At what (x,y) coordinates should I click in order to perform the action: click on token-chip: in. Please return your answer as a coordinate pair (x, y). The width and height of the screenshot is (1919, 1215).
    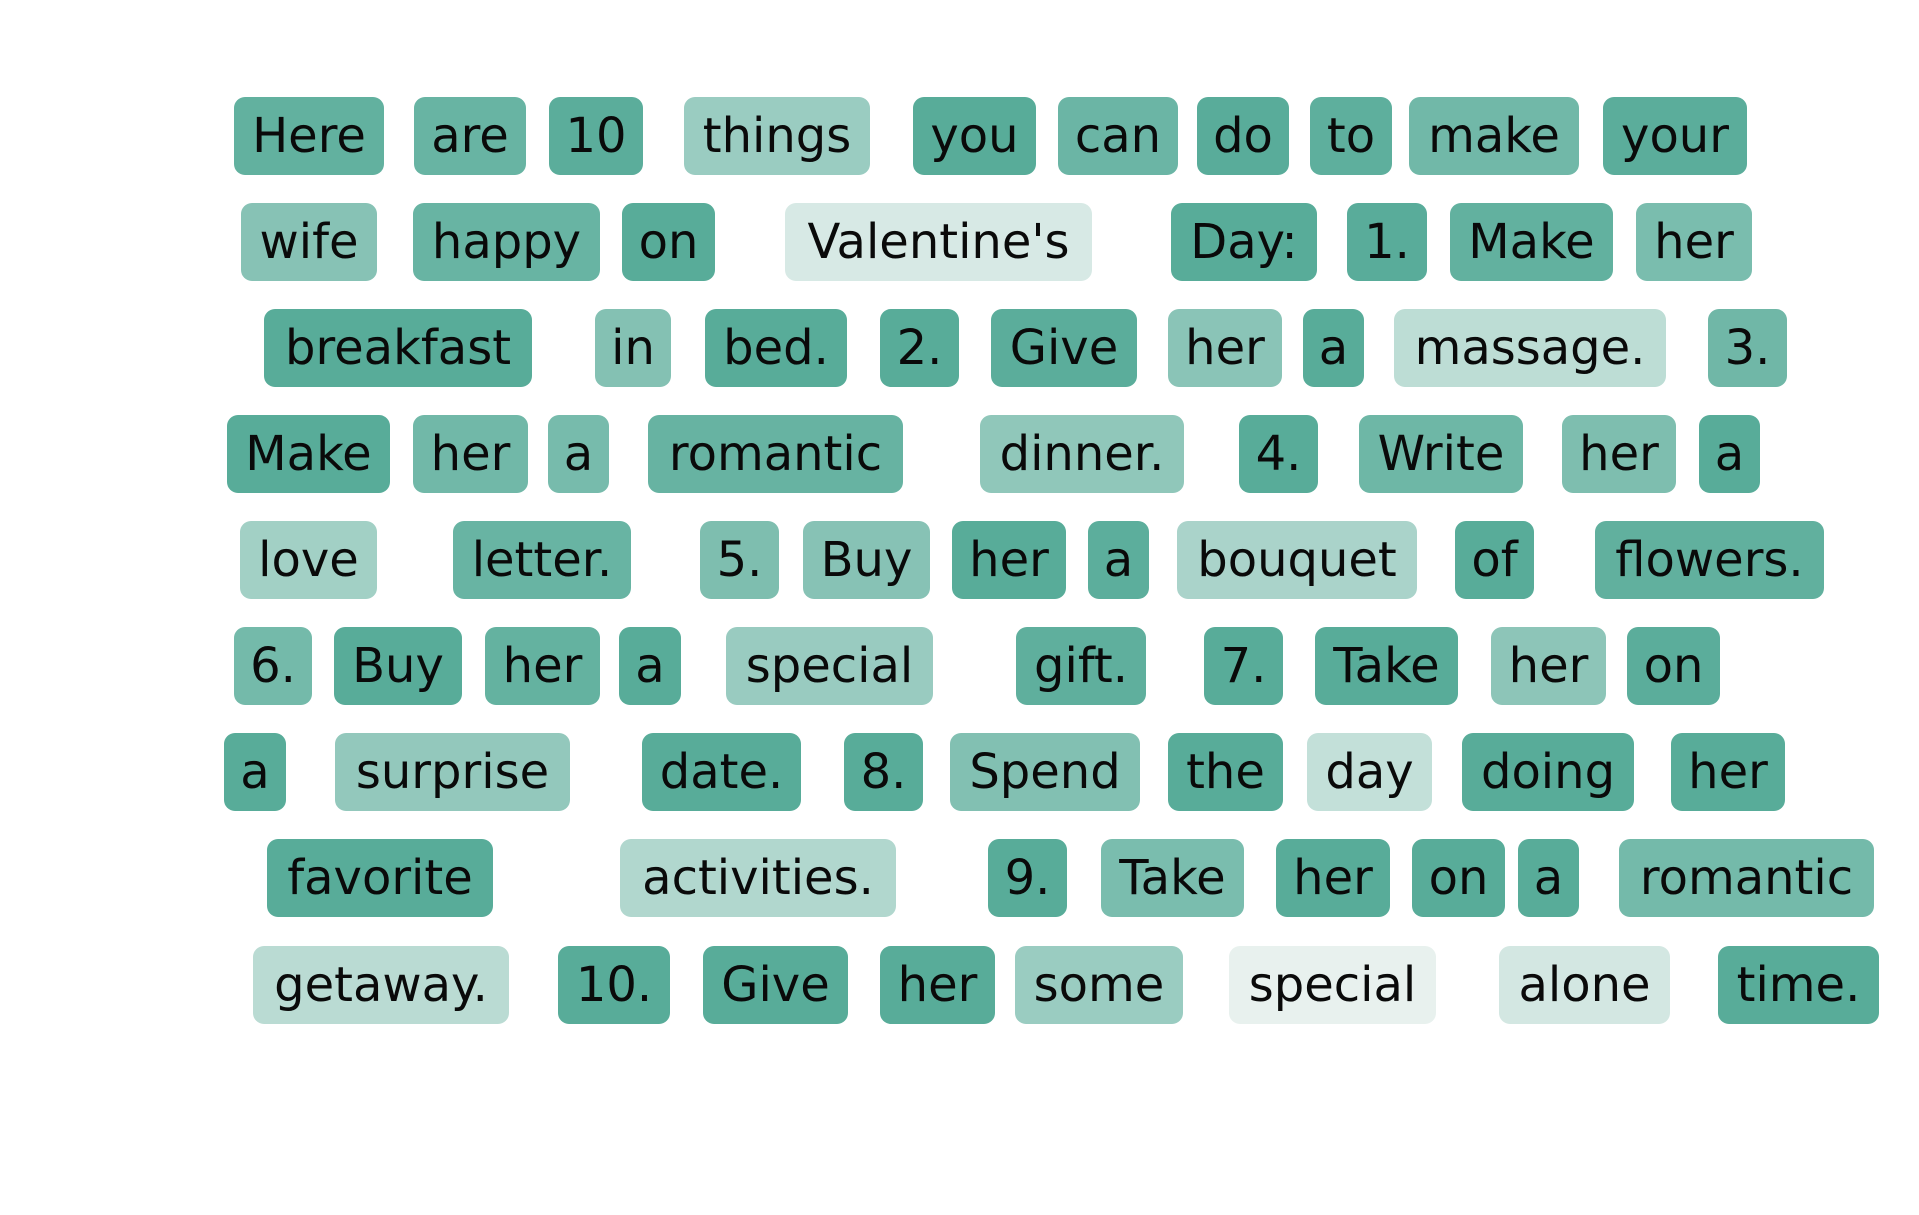
    Looking at the image, I should click on (633, 348).